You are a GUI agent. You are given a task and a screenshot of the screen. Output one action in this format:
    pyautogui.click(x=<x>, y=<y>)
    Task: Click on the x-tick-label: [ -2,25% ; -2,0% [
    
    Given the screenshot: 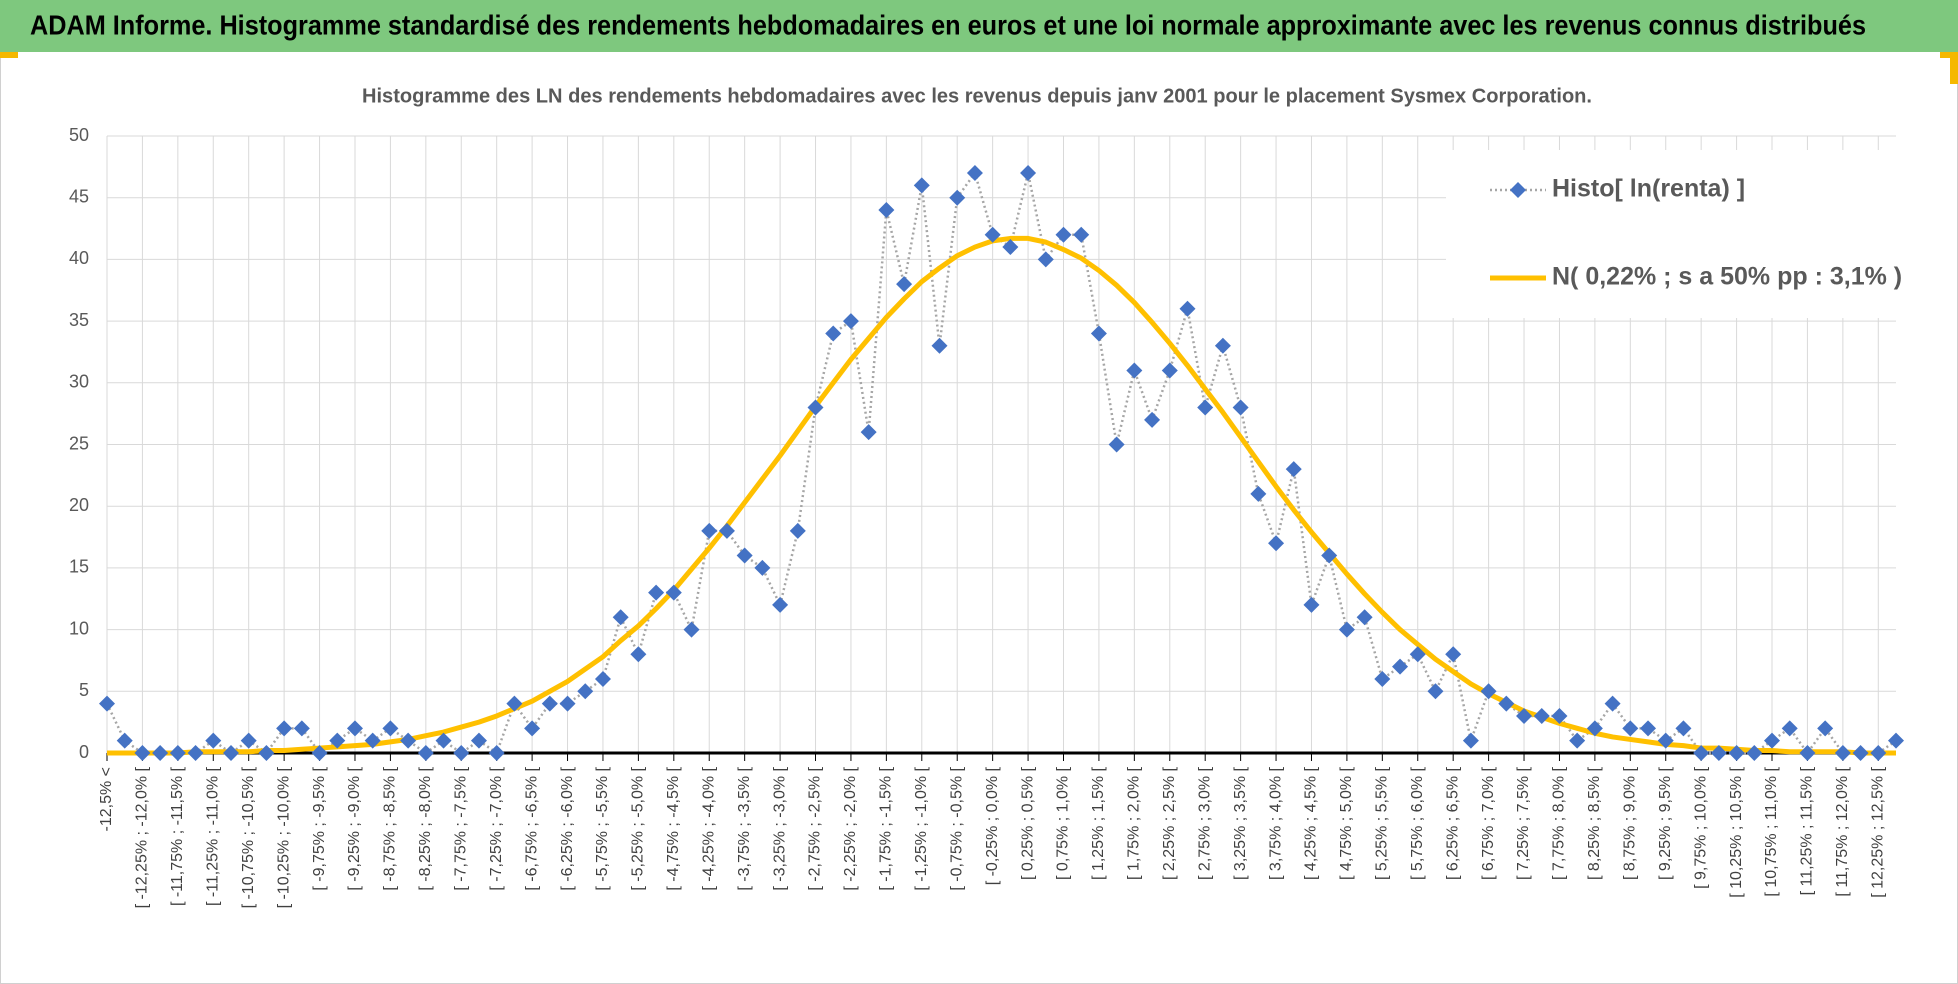 What is the action you would take?
    pyautogui.click(x=850, y=828)
    